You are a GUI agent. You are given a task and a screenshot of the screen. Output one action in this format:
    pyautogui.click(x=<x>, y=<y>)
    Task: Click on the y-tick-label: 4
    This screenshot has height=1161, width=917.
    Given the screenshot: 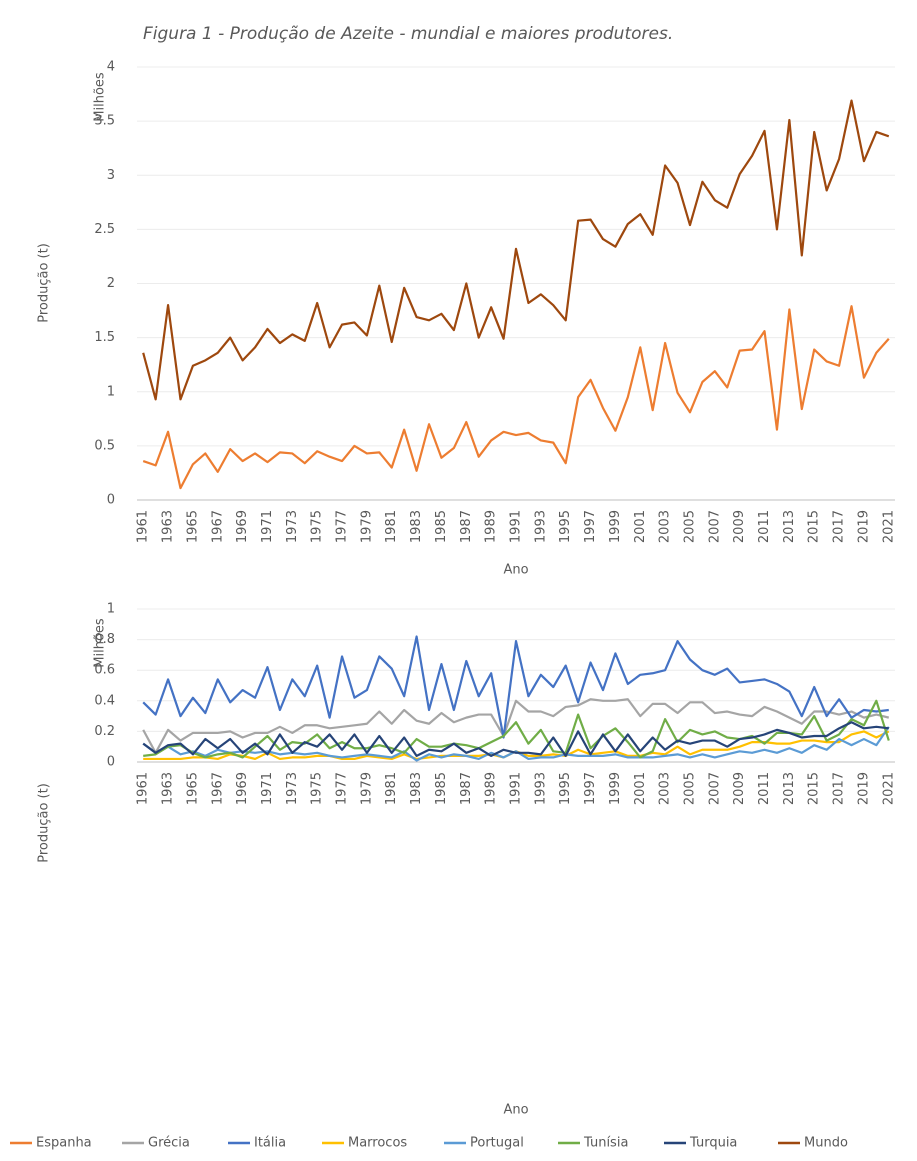 What is the action you would take?
    pyautogui.click(x=111, y=67)
    